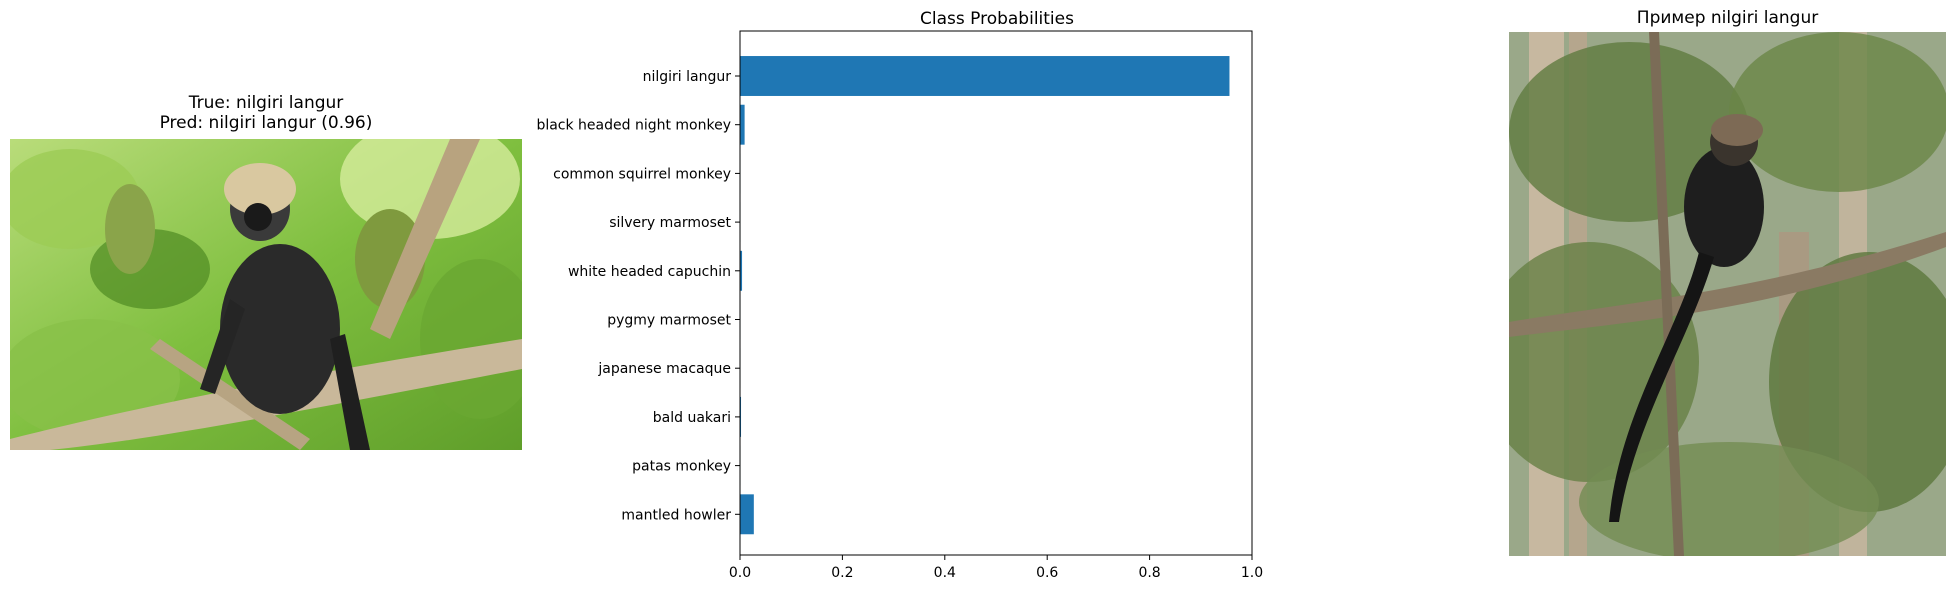 This screenshot has width=1952, height=590. Describe the element at coordinates (842, 573) in the screenshot. I see `x-tick-label: 0.2` at that location.